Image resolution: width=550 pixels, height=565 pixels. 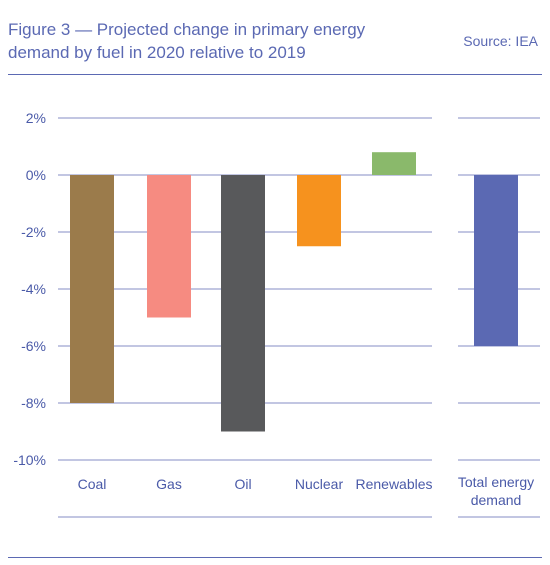 I want to click on bar-gas, so click(x=169, y=246).